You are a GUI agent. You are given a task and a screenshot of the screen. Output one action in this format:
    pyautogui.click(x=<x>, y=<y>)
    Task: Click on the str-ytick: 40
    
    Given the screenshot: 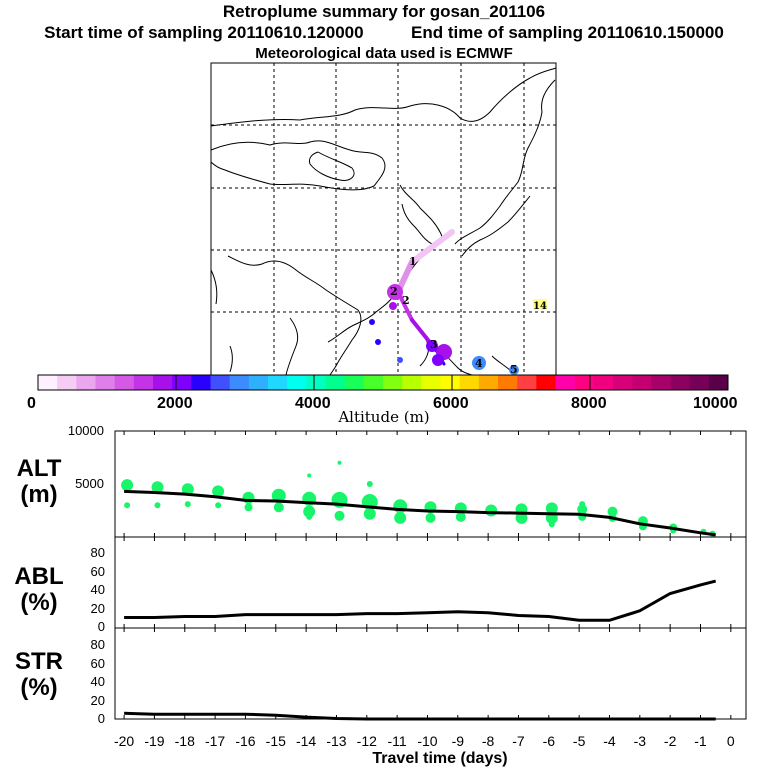 What is the action you would take?
    pyautogui.click(x=97, y=681)
    